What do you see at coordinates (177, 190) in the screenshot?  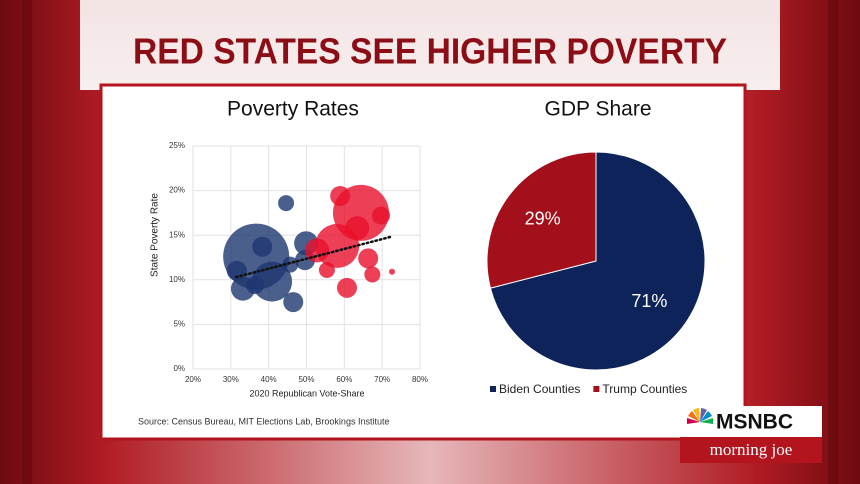 I see `y-tick-label: 20%` at bounding box center [177, 190].